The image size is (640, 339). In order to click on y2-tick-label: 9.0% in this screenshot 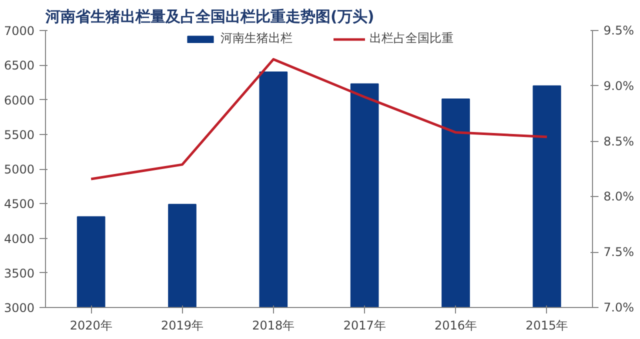, I will do `click(619, 85)`.